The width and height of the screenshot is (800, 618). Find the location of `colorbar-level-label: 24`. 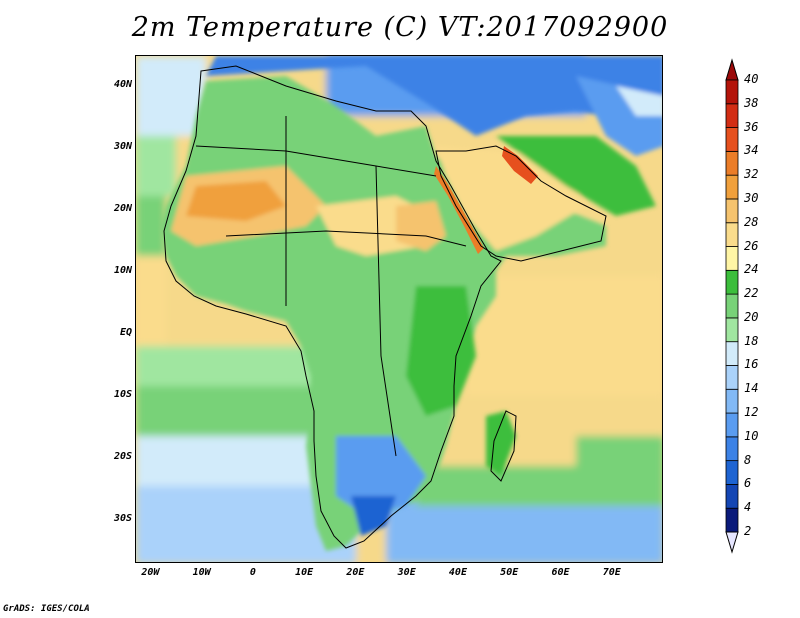

colorbar-level-label: 24 is located at coordinates (751, 269).